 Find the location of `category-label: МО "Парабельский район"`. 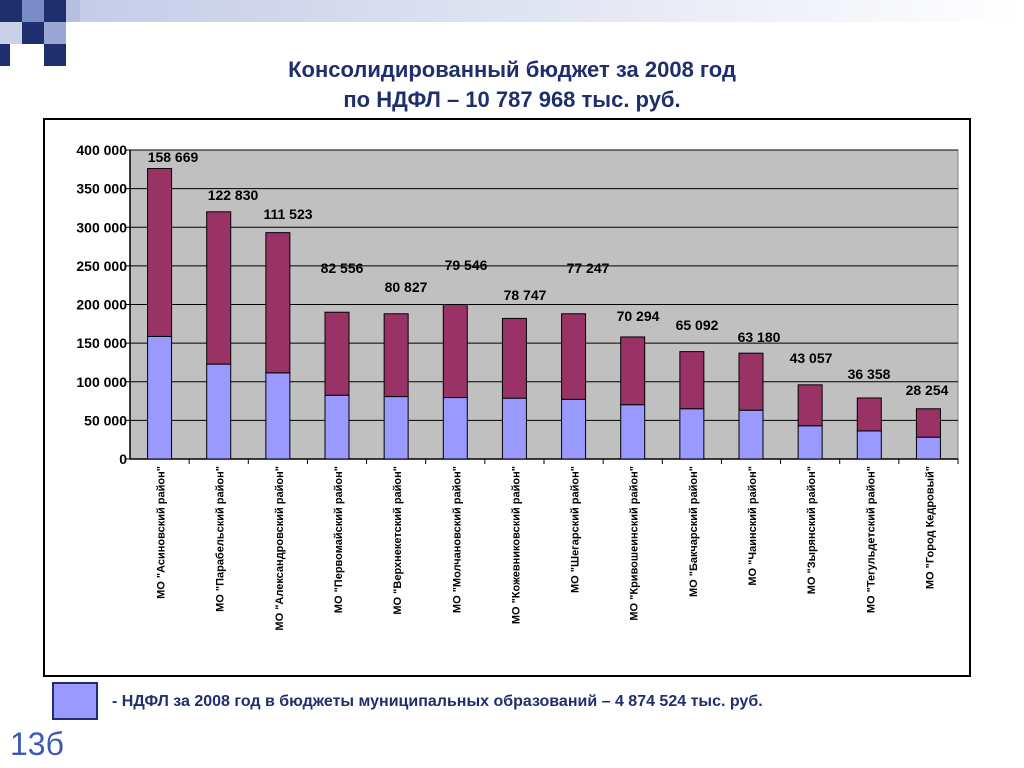

category-label: МО "Парабельский район" is located at coordinates (221, 539).